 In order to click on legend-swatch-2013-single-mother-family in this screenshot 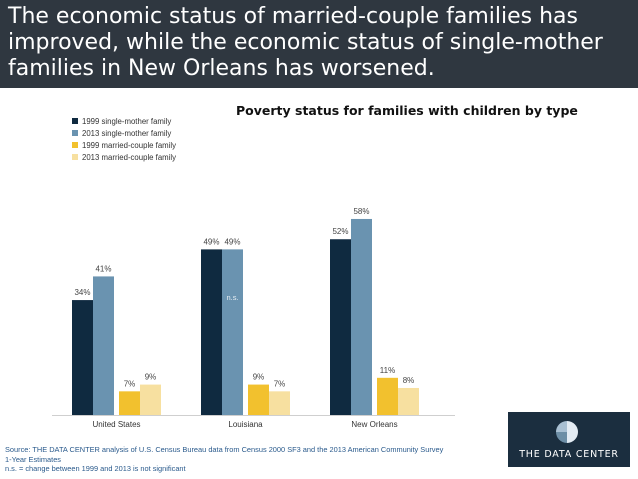, I will do `click(75, 133)`.